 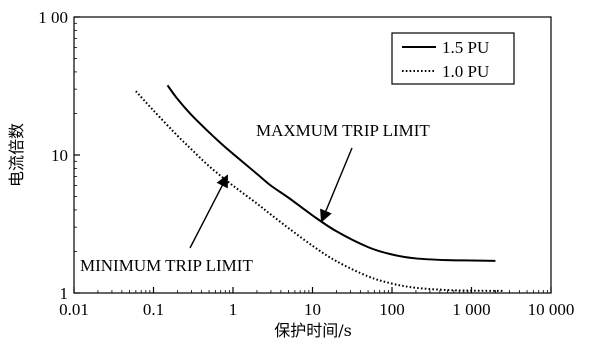 I want to click on x-tick-label: 0.01, so click(x=74, y=309).